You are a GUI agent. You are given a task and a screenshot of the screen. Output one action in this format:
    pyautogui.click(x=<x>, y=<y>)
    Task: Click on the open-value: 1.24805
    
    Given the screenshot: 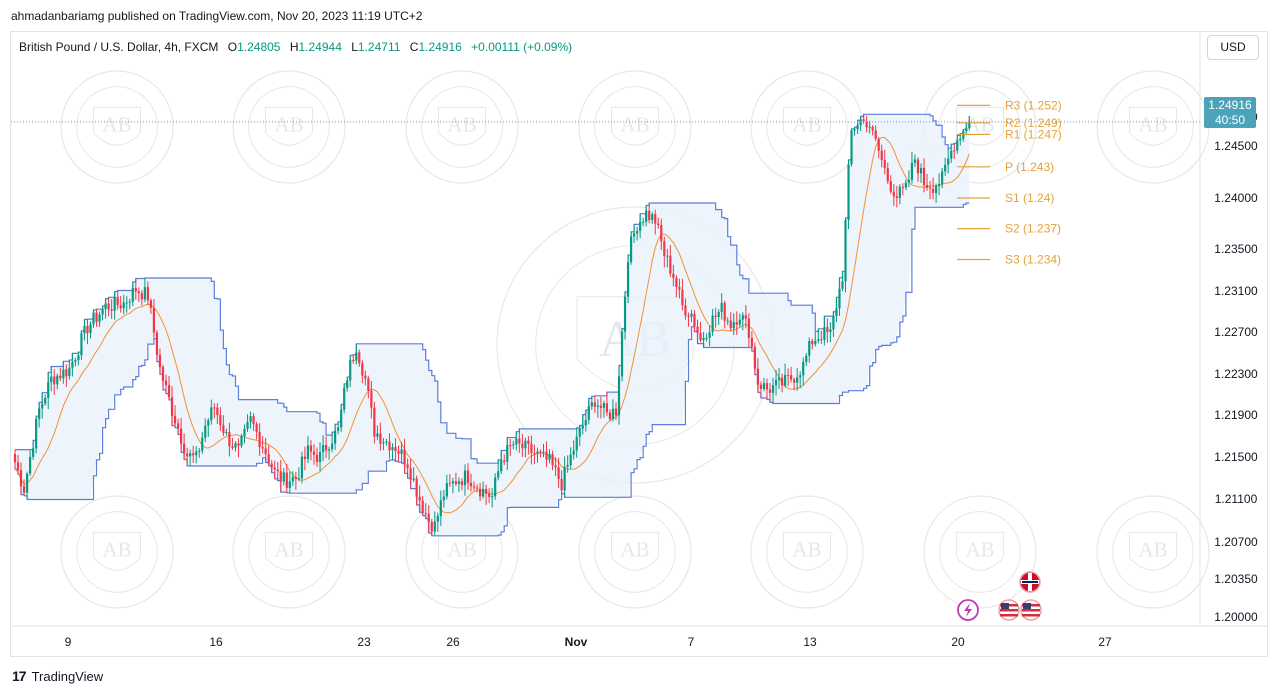 What is the action you would take?
    pyautogui.click(x=259, y=47)
    